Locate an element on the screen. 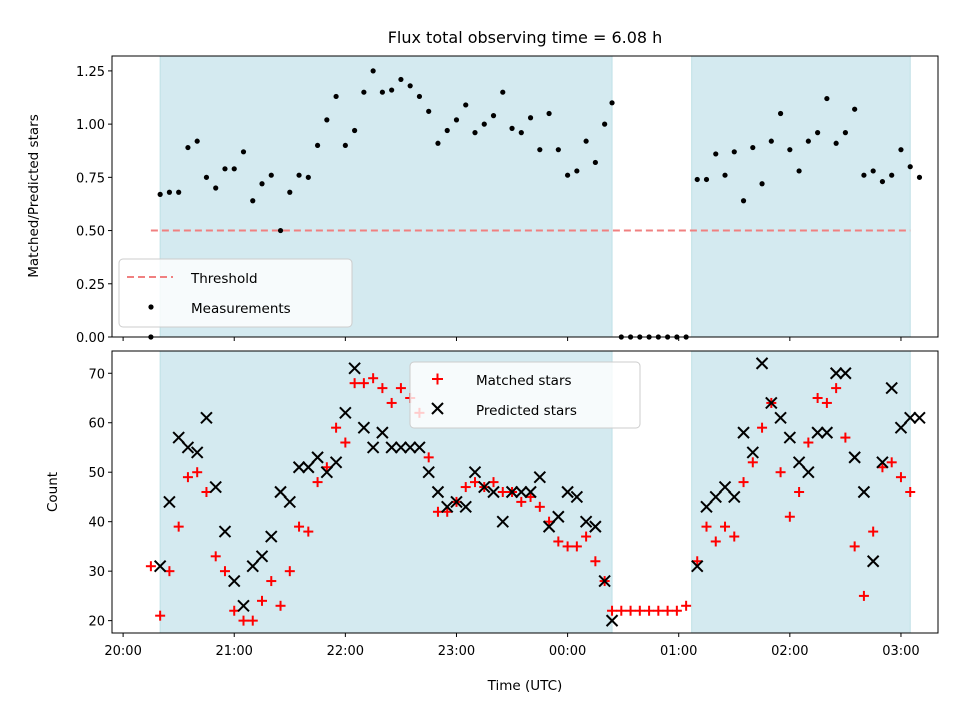 The image size is (960, 720). chart-title: Flux total observing time = 6.08 h is located at coordinates (525, 37).